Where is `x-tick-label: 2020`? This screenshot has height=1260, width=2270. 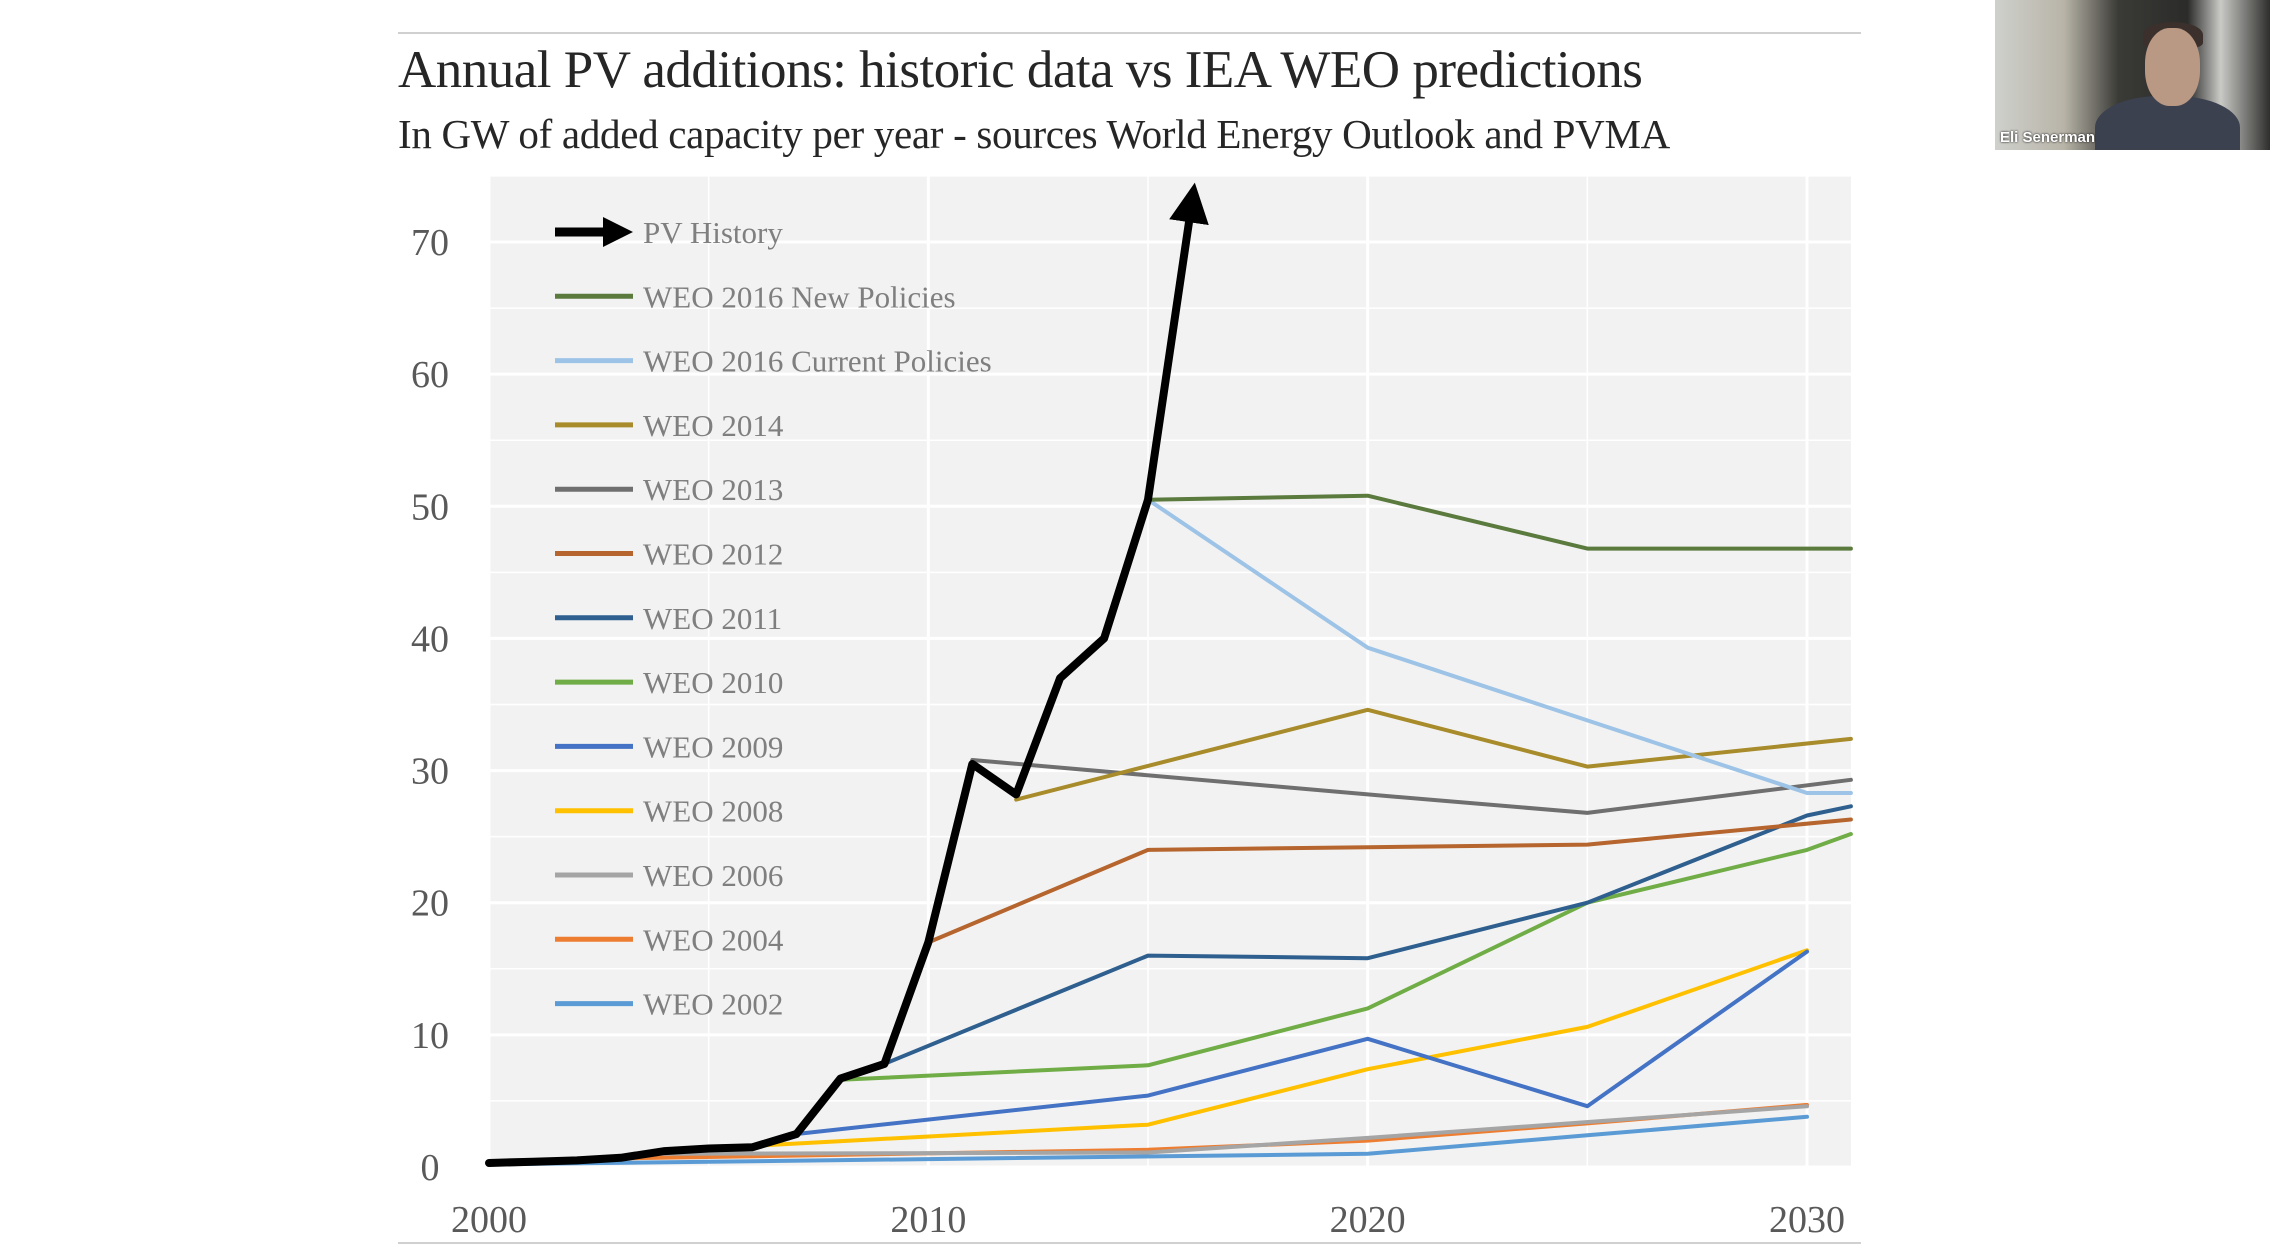
x-tick-label: 2020 is located at coordinates (1368, 1220).